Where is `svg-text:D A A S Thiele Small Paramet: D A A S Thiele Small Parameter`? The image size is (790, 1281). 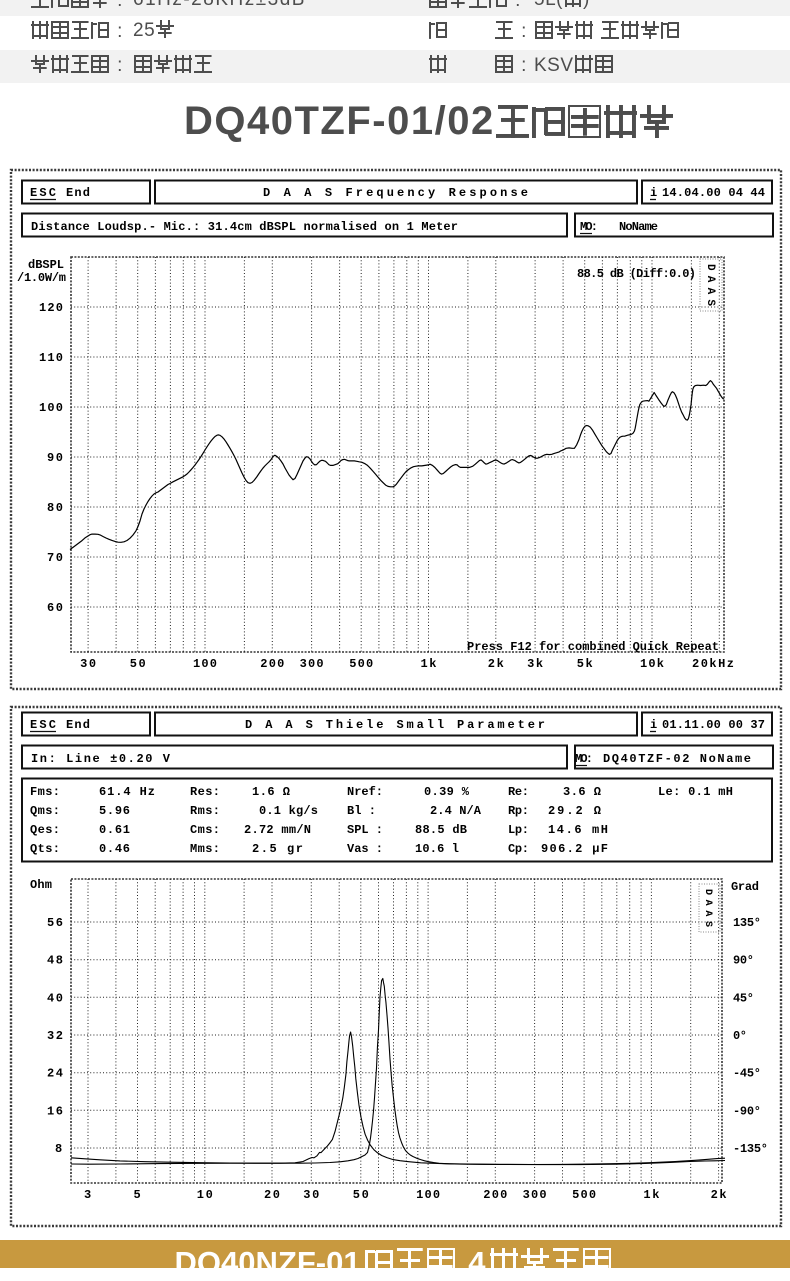
svg-text:D A A S Thiele Small Paramet: D A A S Thiele Small Parameter is located at coordinates (395, 725).